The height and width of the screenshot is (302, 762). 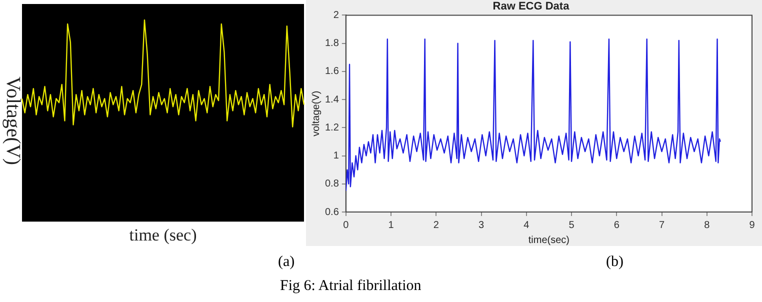 What do you see at coordinates (391, 225) in the screenshot?
I see `x-tick-label: 1` at bounding box center [391, 225].